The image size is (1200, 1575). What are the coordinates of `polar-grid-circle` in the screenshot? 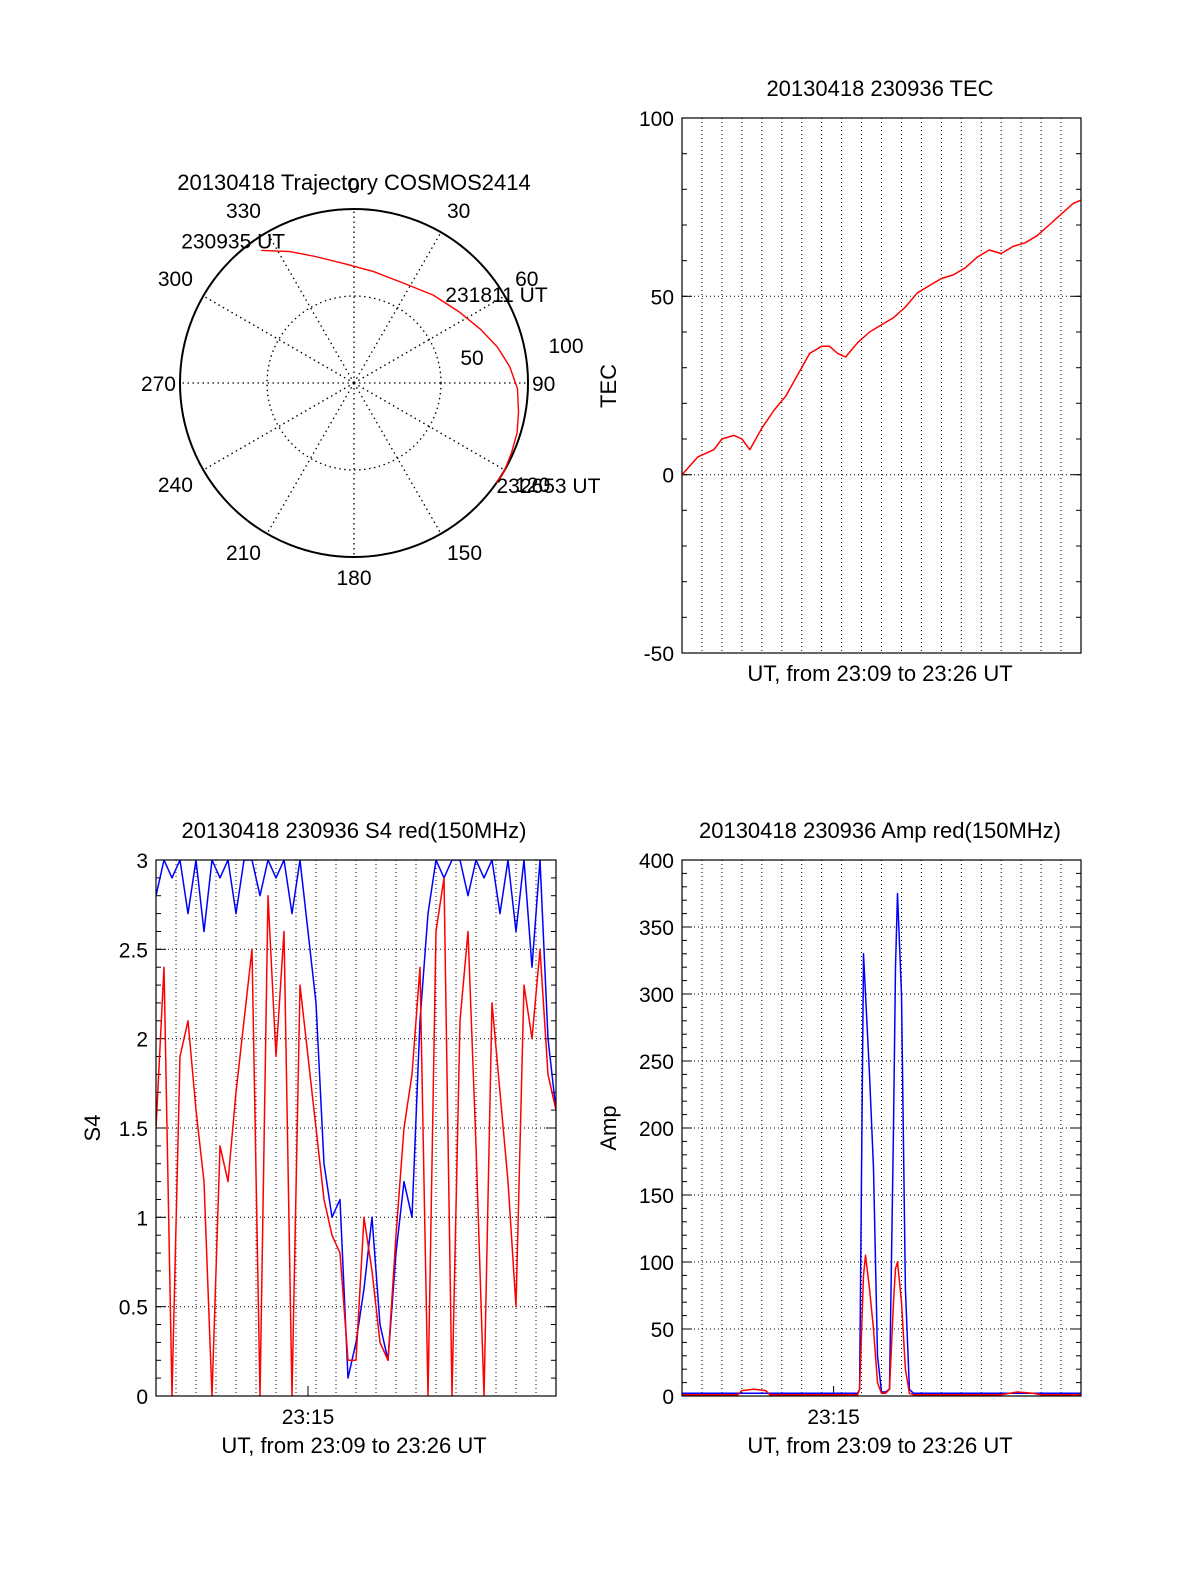 It's located at (354, 383).